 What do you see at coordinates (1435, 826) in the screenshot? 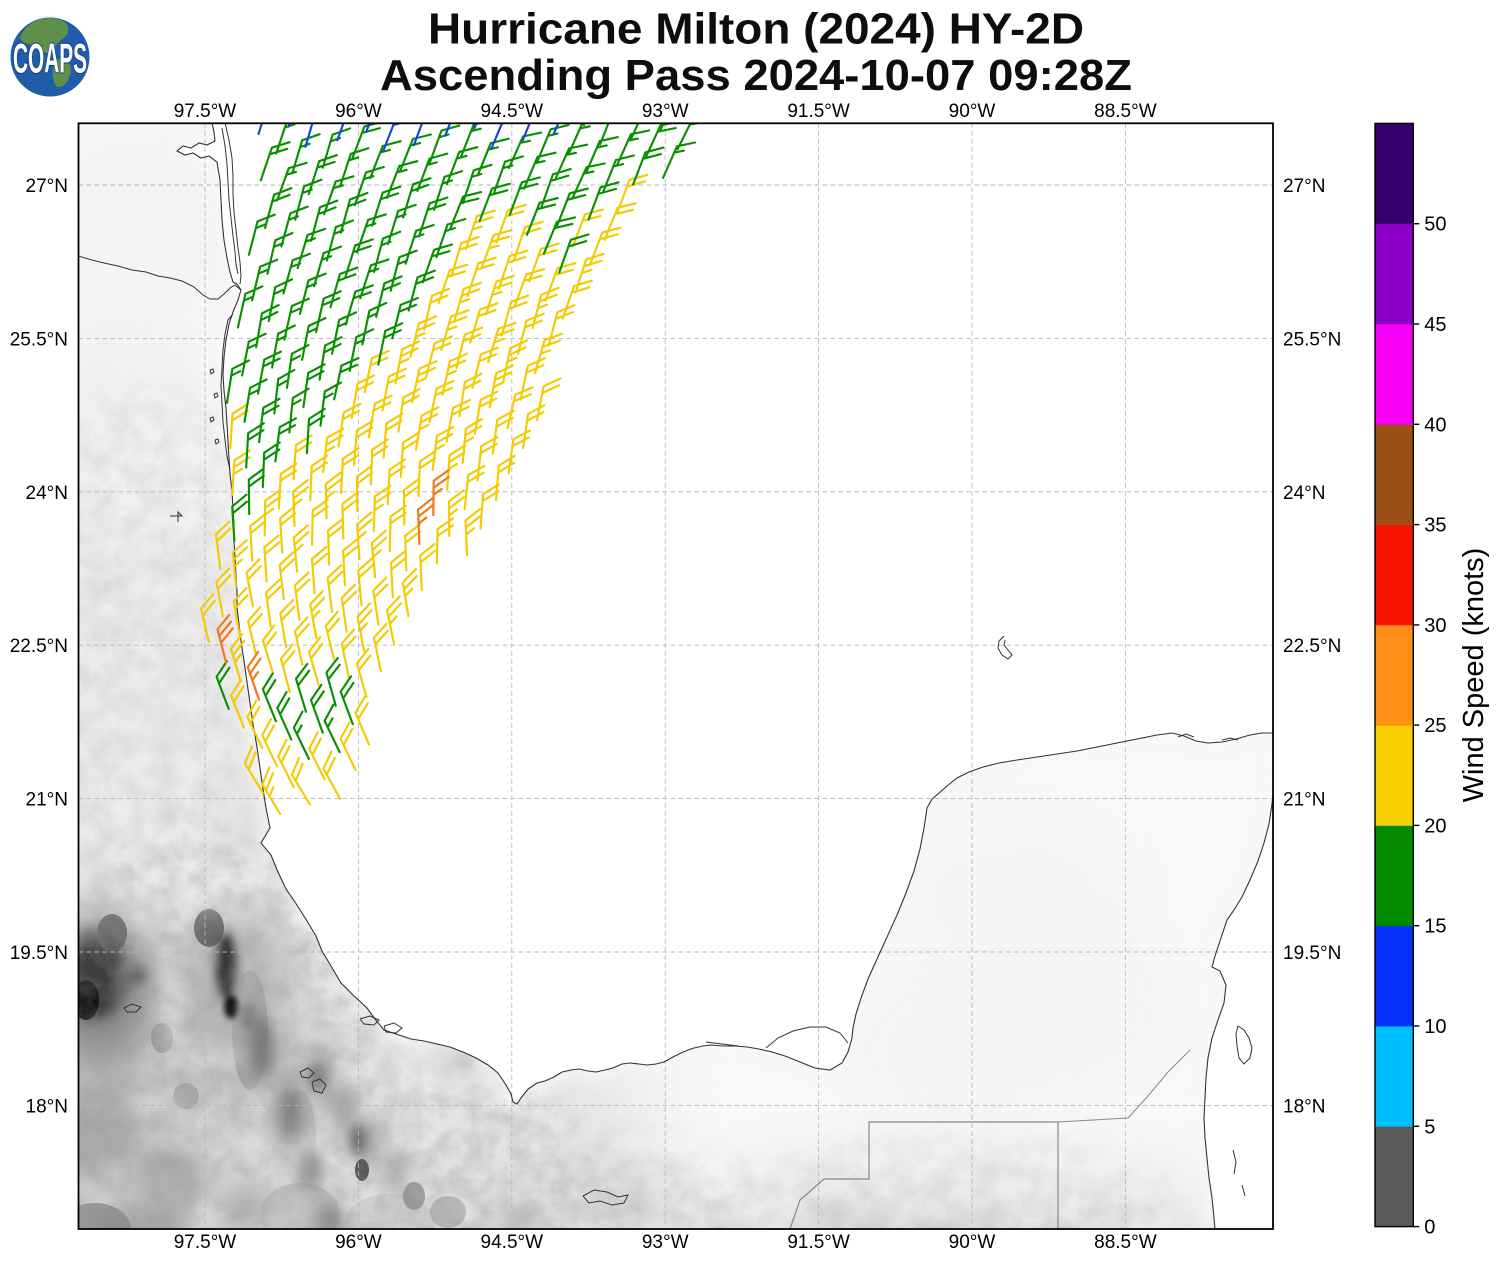
I see `svg-text: 20` at bounding box center [1435, 826].